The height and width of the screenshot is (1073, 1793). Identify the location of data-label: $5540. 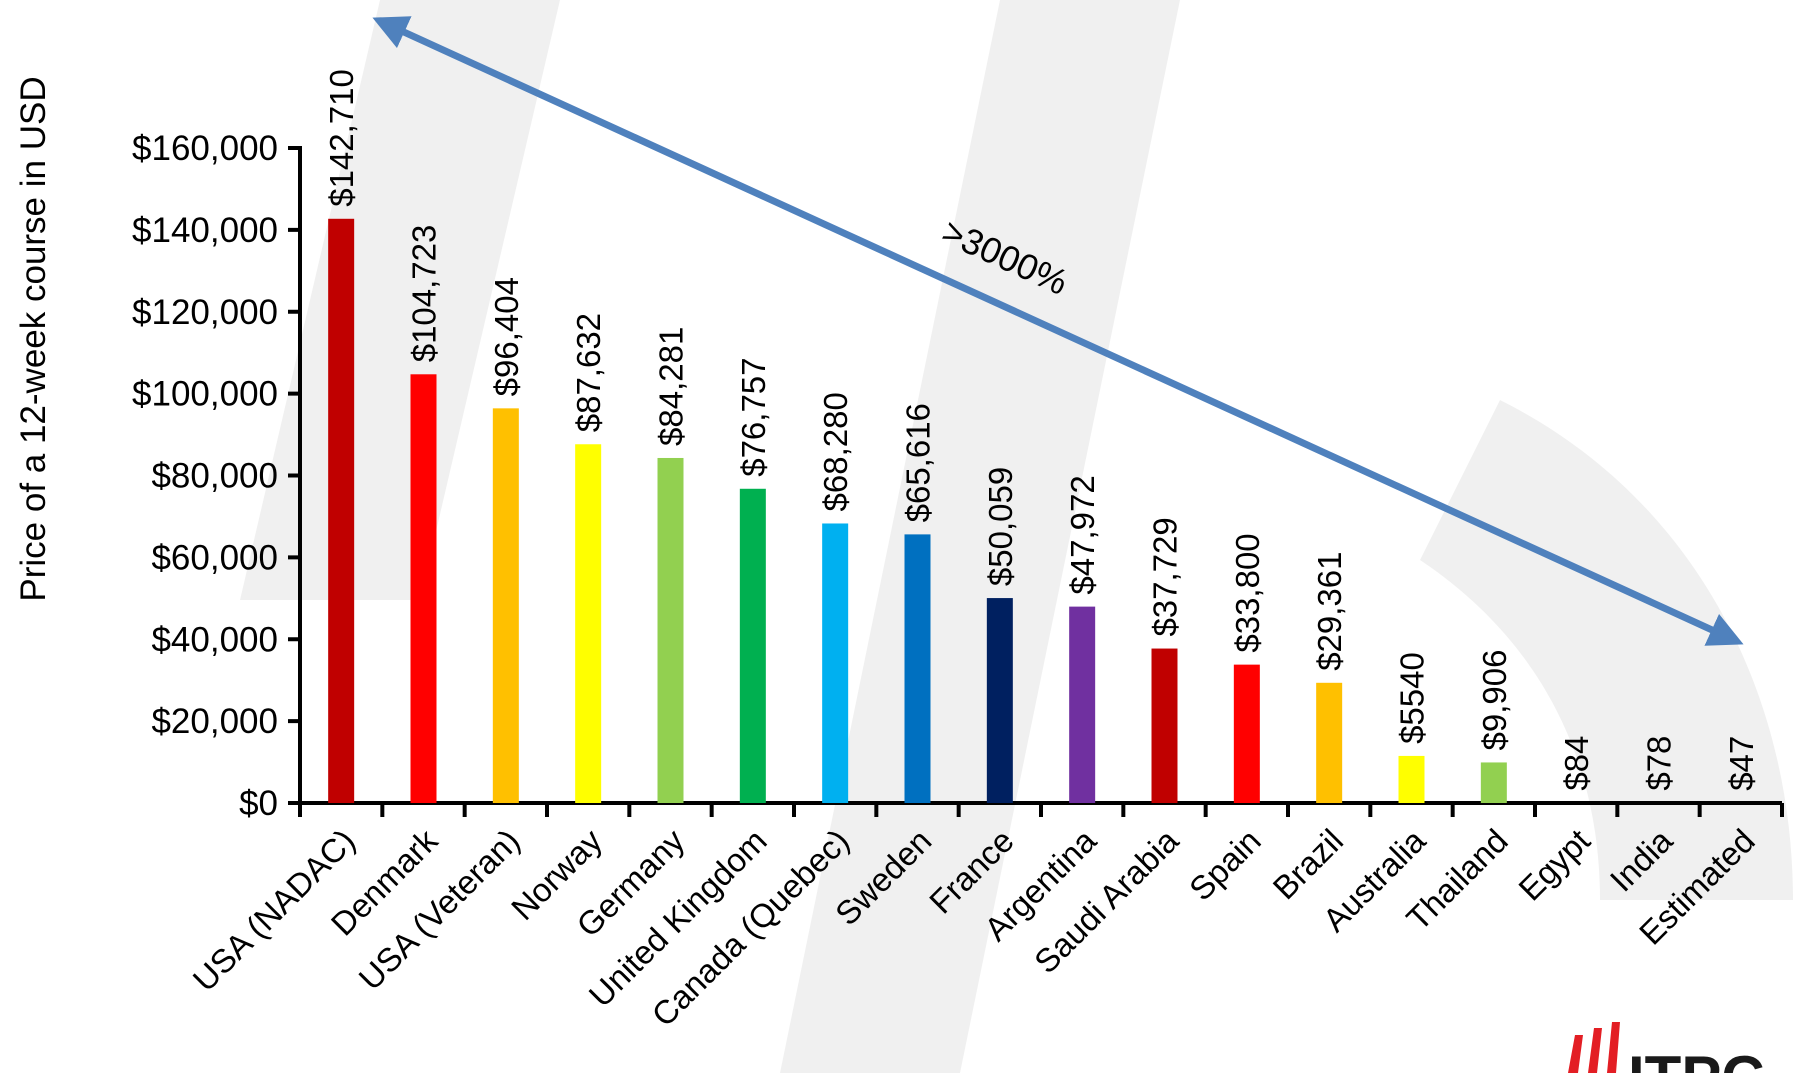
(1412, 698).